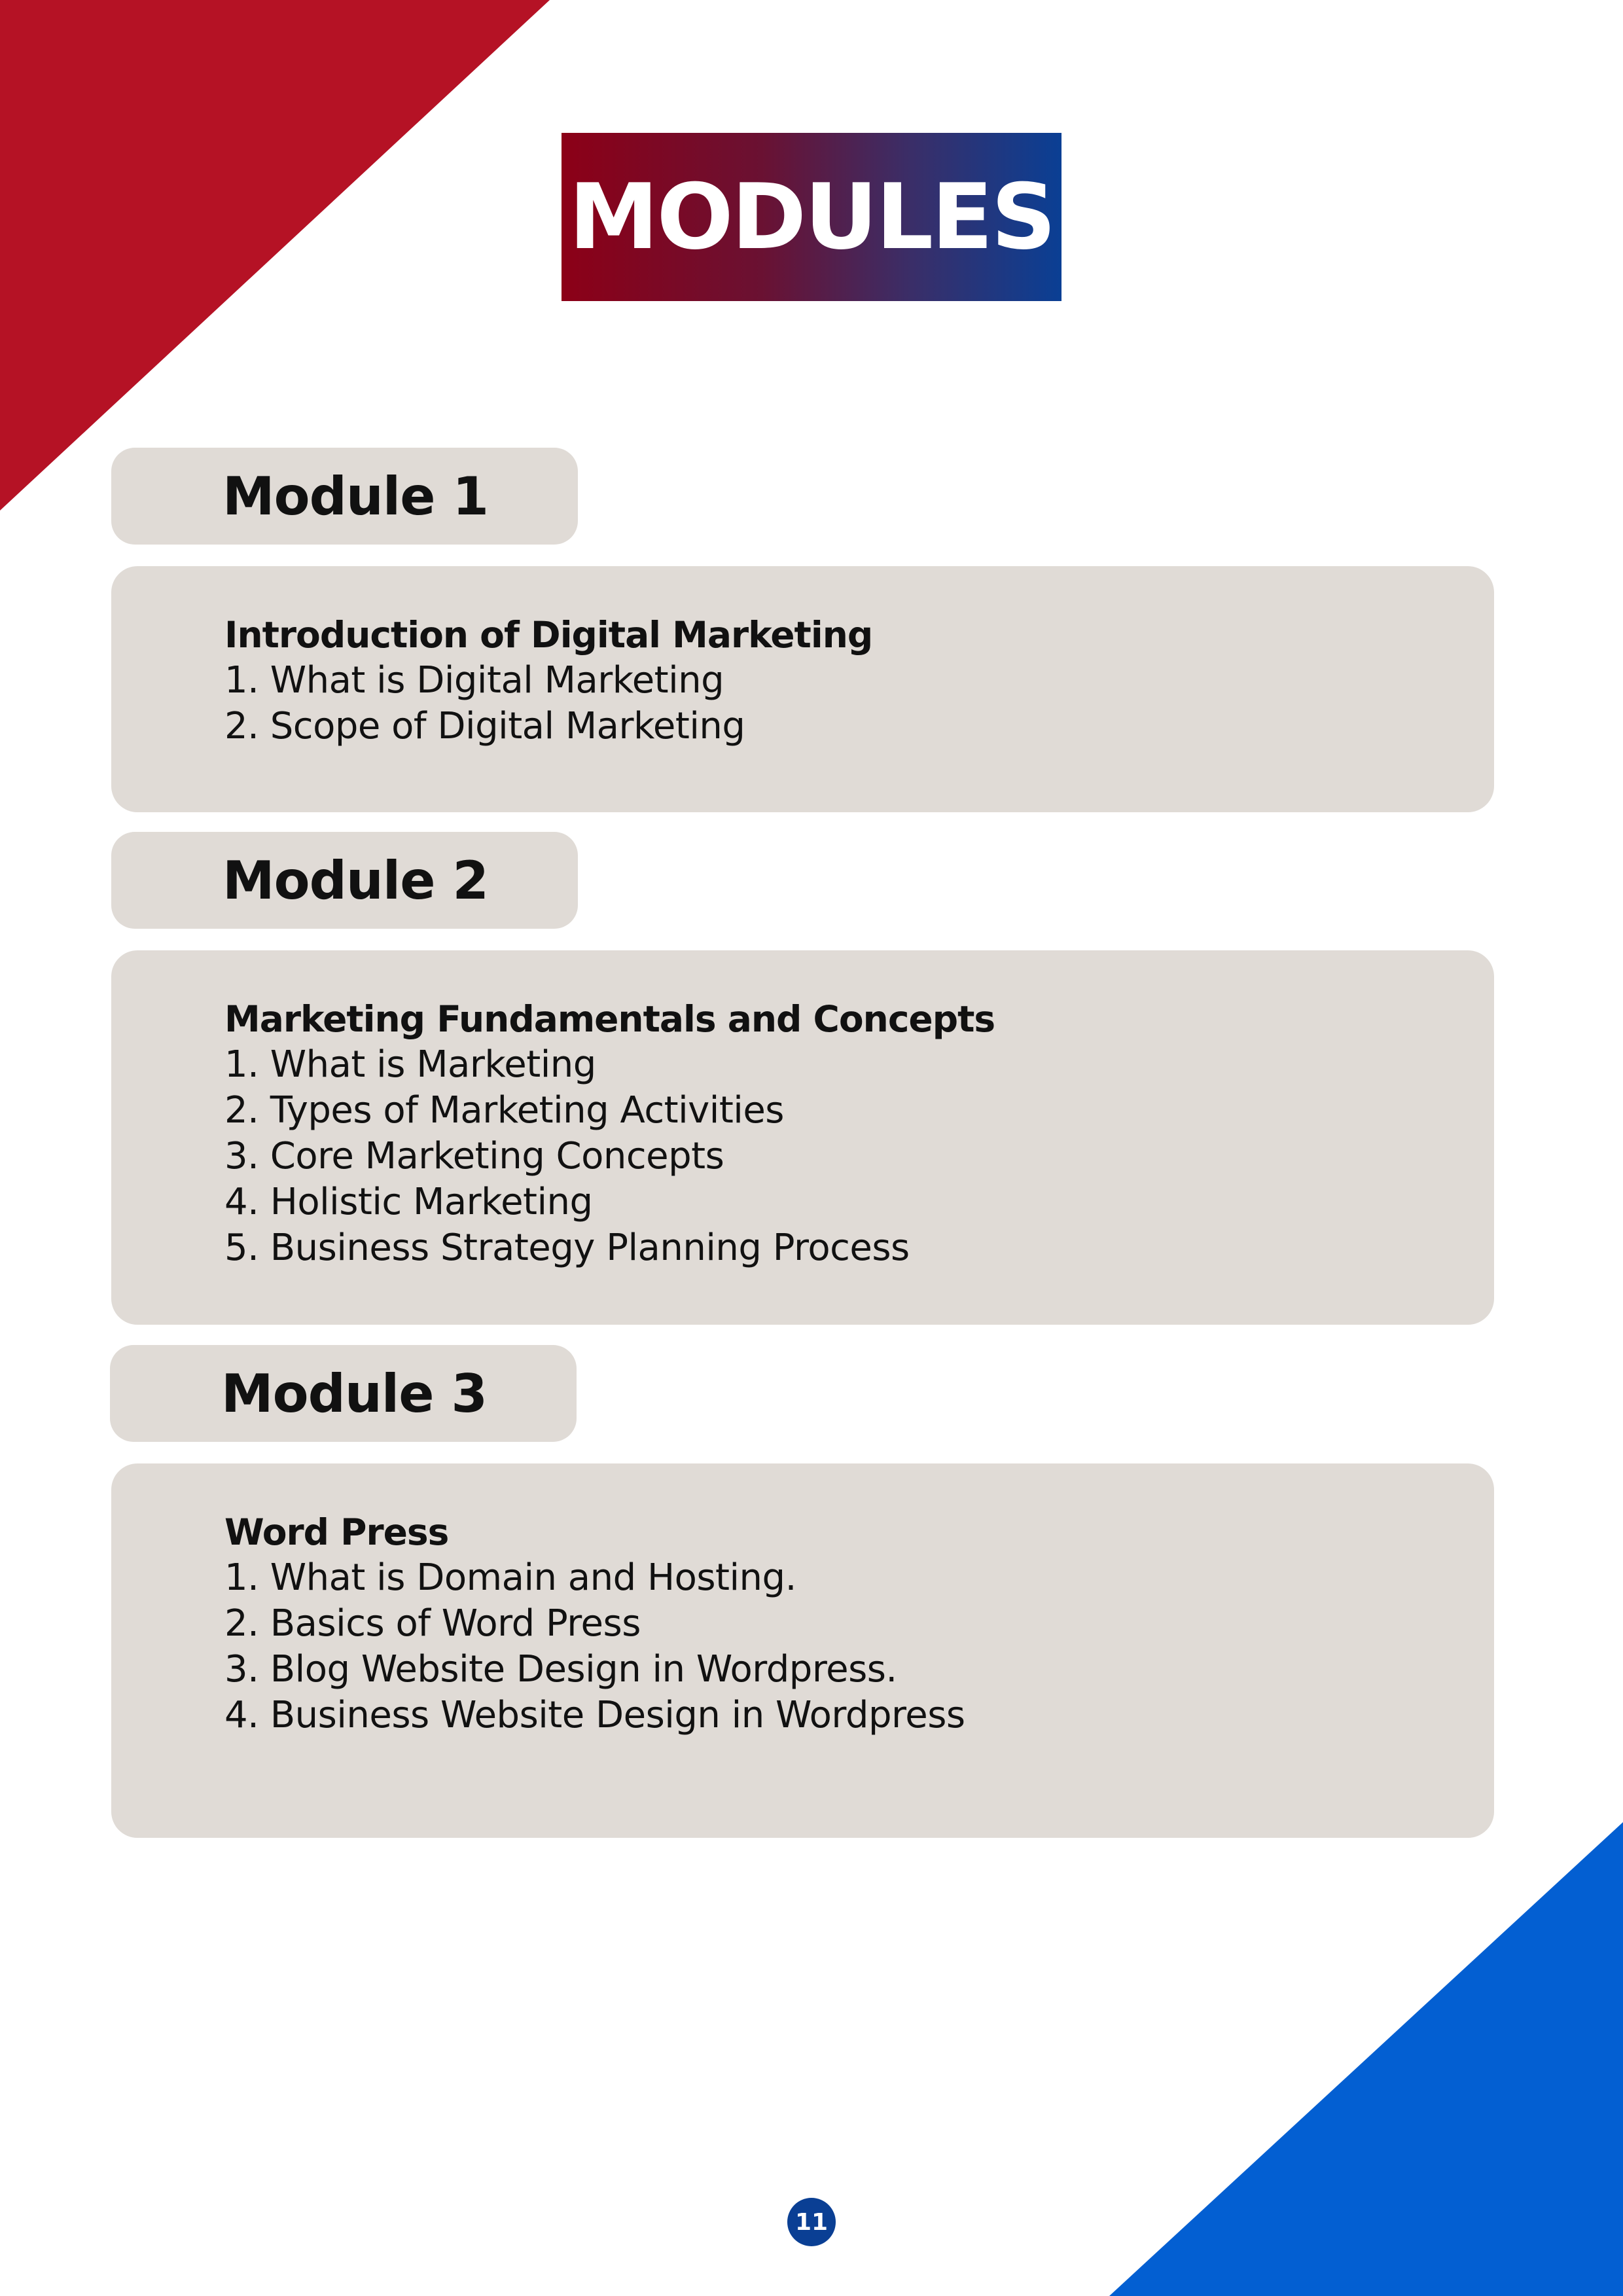 Image resolution: width=1623 pixels, height=2296 pixels. I want to click on module-1-tab: Module 1, so click(345, 496).